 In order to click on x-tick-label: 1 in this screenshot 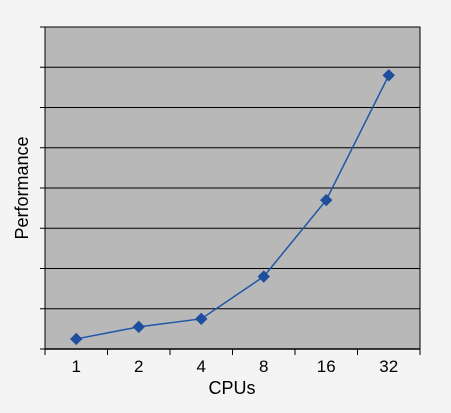, I will do `click(76, 366)`.